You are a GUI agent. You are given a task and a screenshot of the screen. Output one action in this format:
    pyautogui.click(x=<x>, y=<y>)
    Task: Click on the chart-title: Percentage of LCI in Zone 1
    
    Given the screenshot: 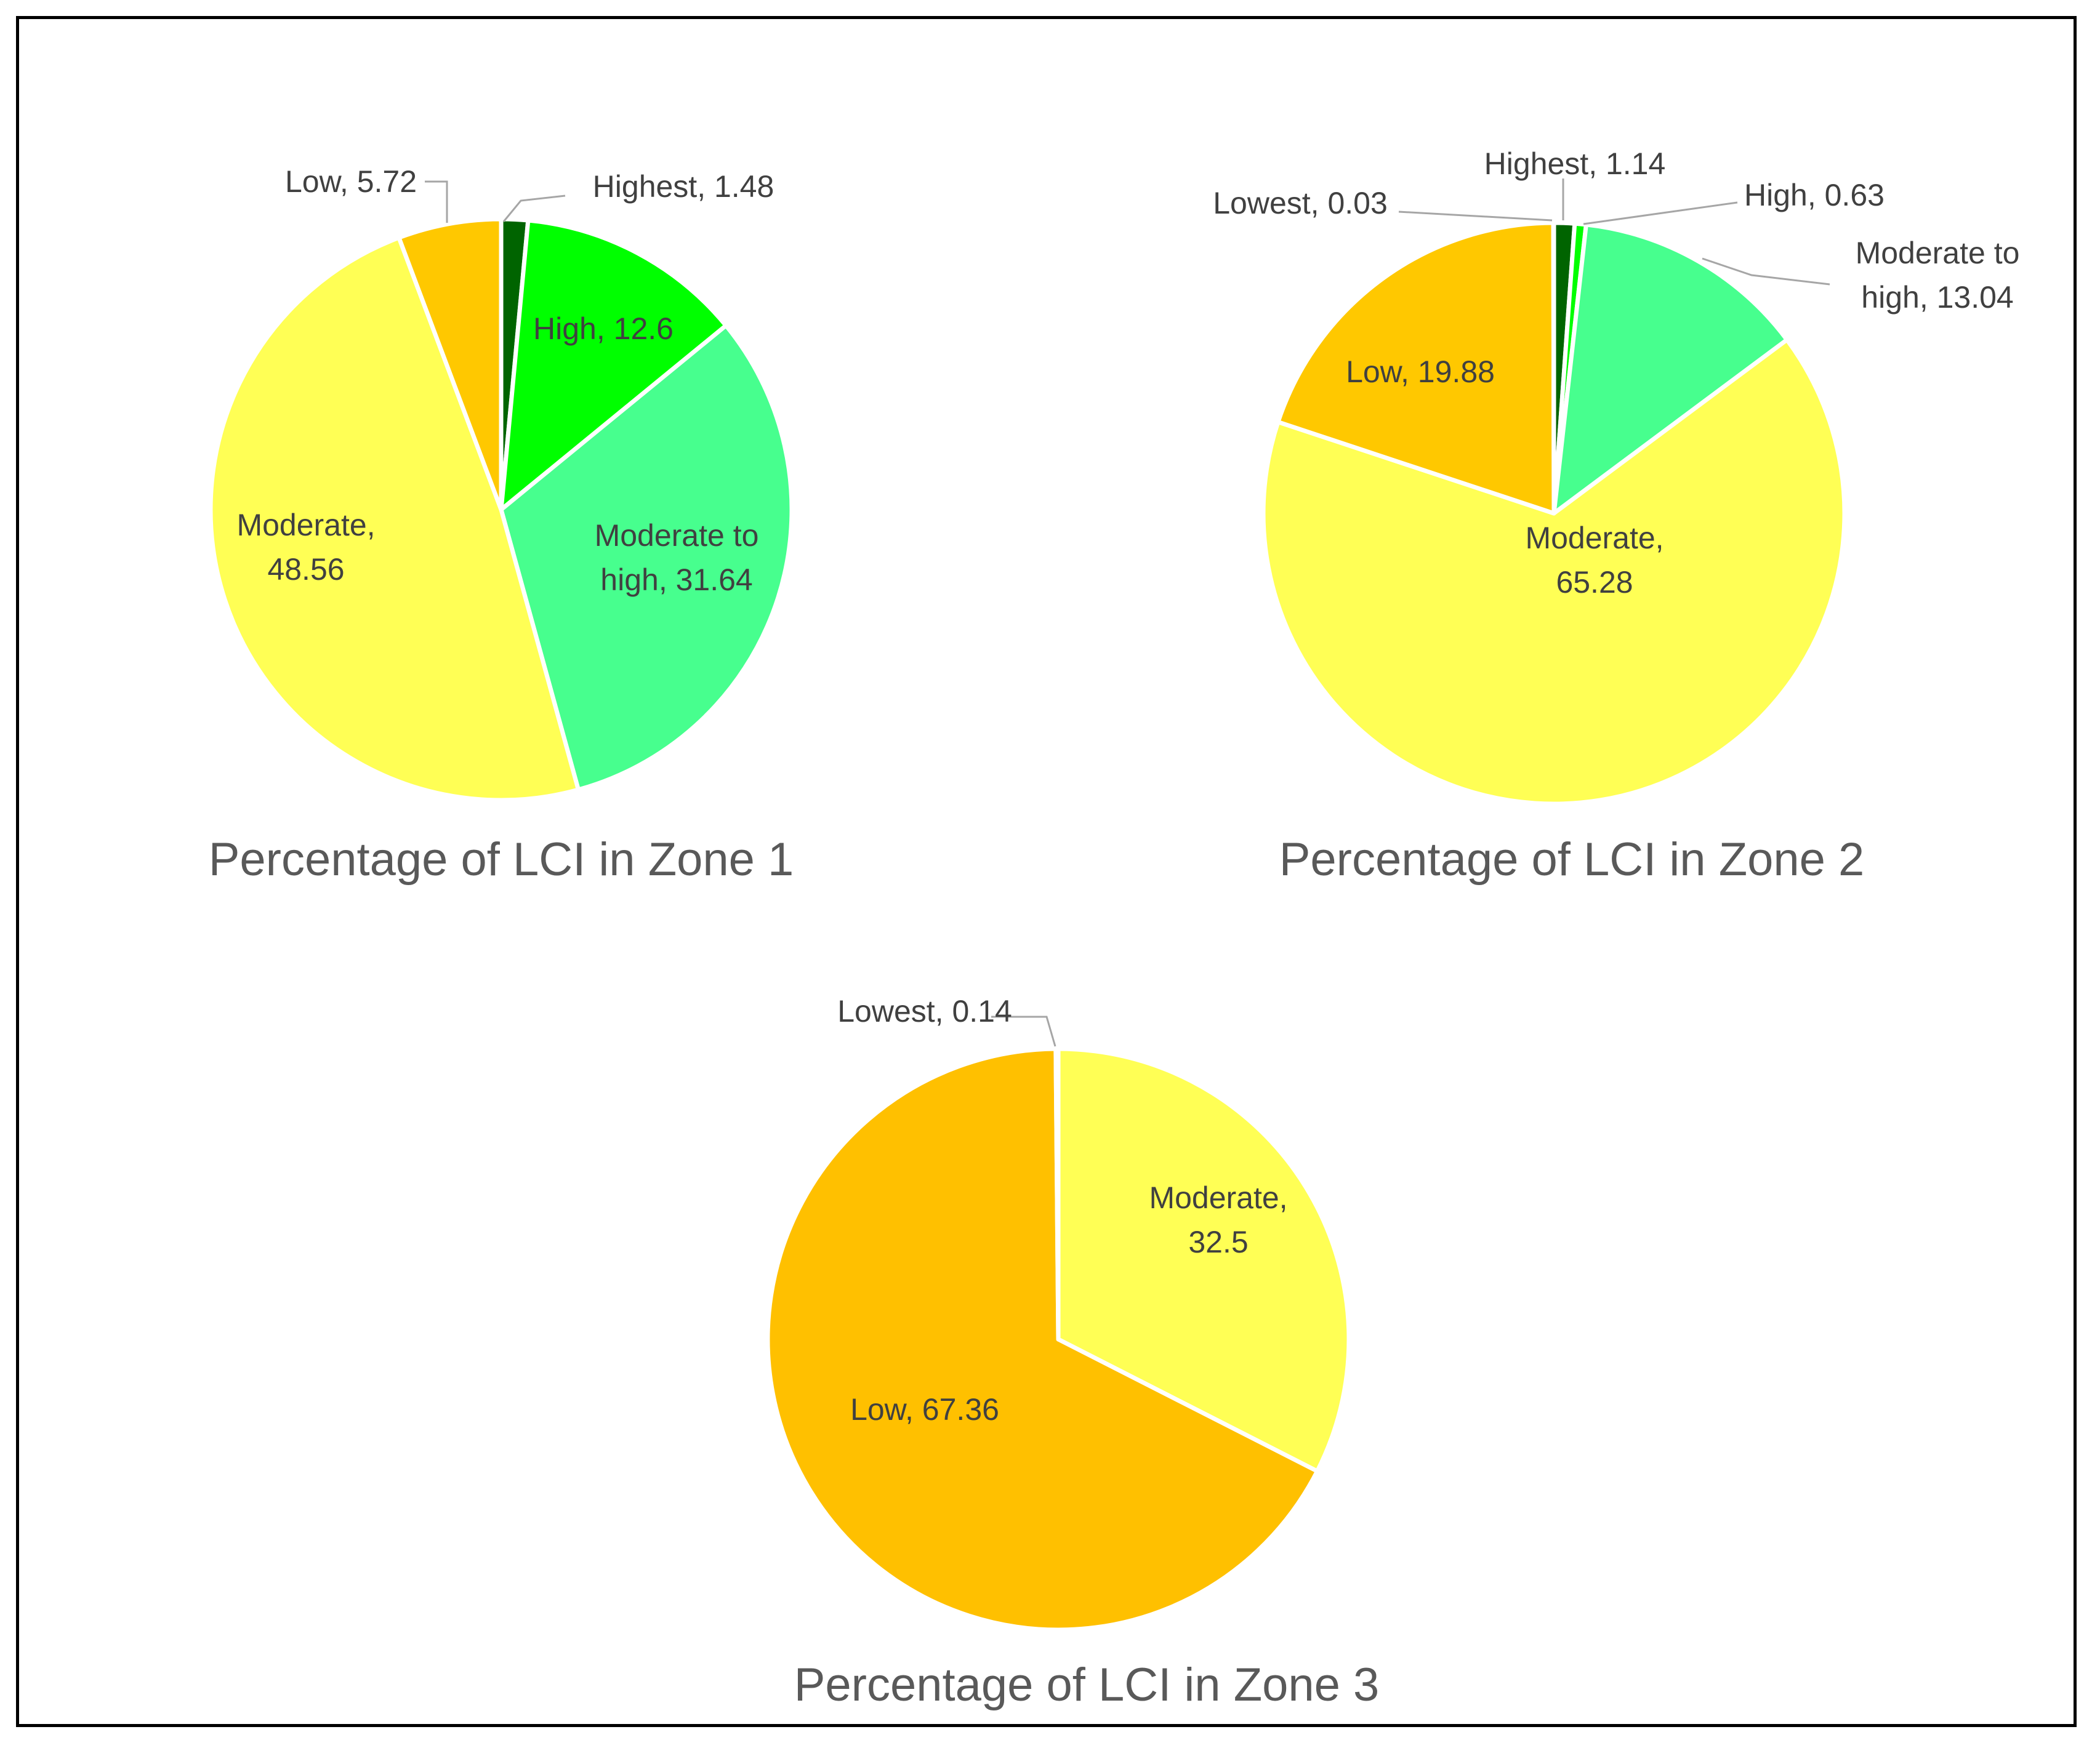 What is the action you would take?
    pyautogui.click(x=502, y=859)
    